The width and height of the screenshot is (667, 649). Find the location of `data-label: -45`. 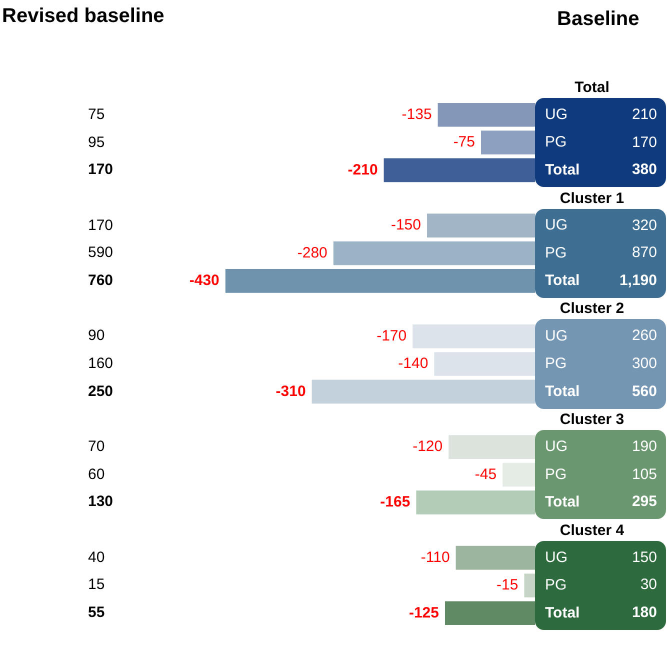

data-label: -45 is located at coordinates (485, 474).